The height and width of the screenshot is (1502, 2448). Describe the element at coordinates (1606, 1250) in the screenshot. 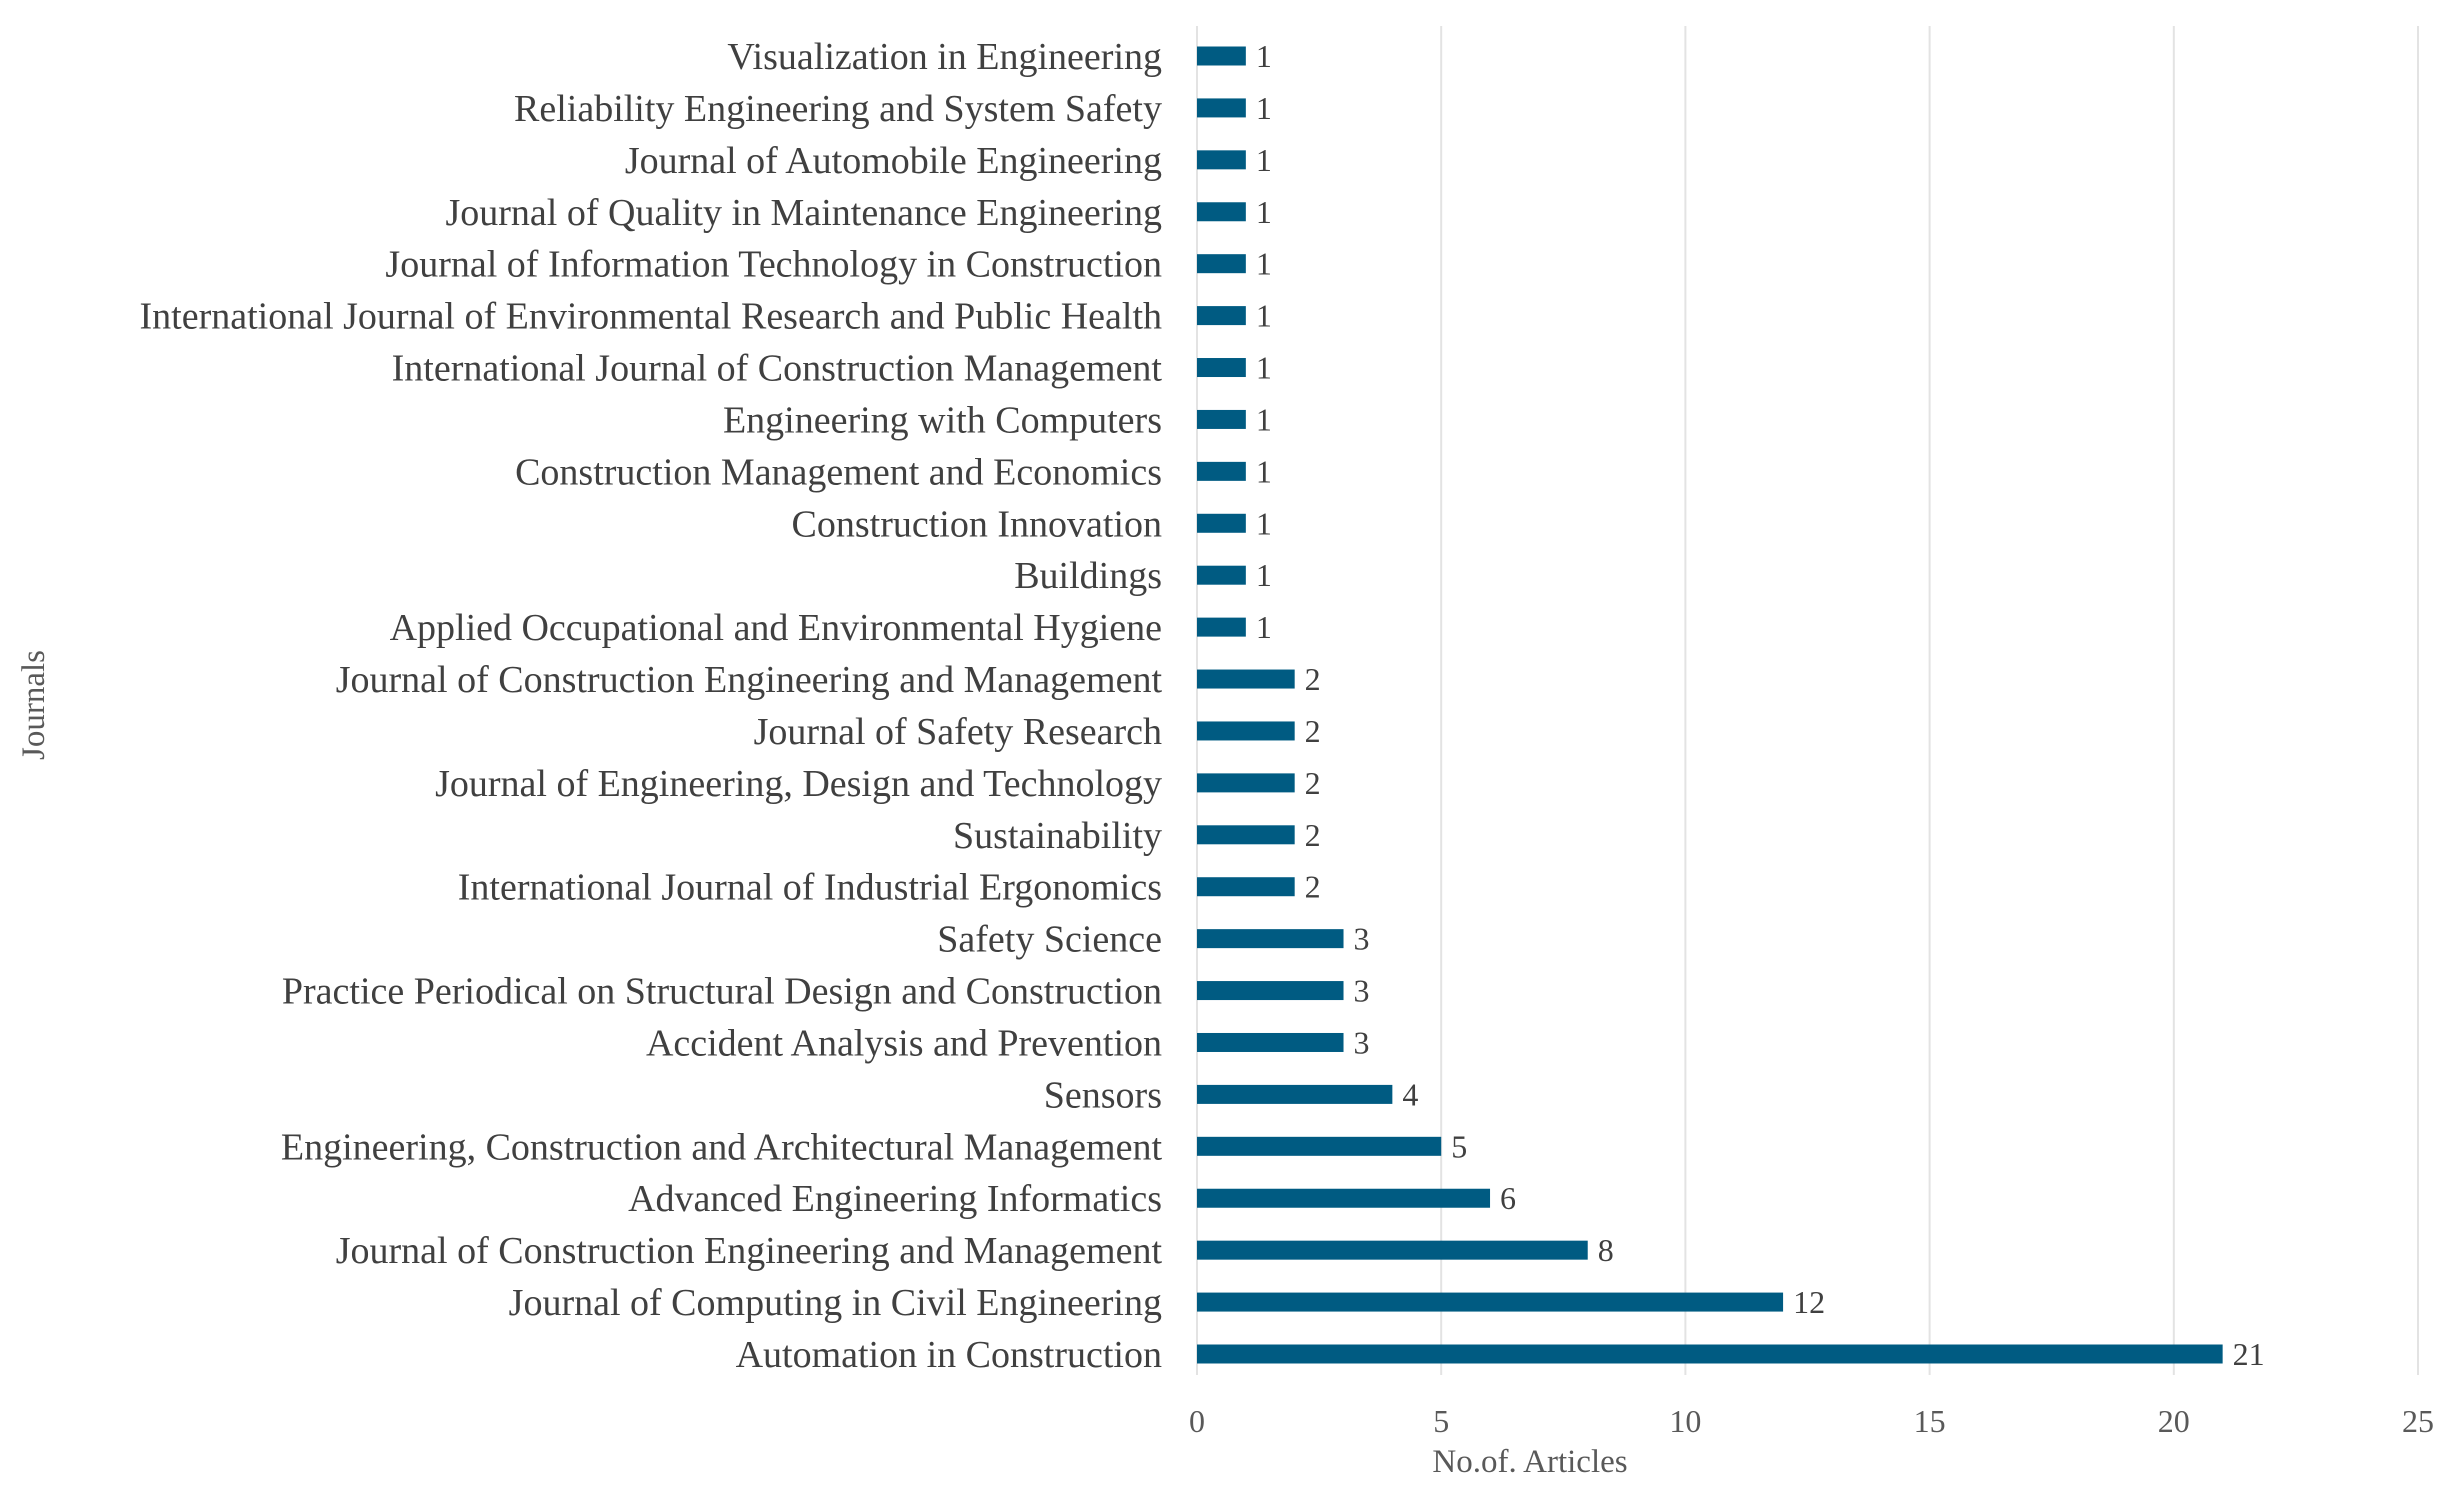

I see `data-label: 8` at that location.